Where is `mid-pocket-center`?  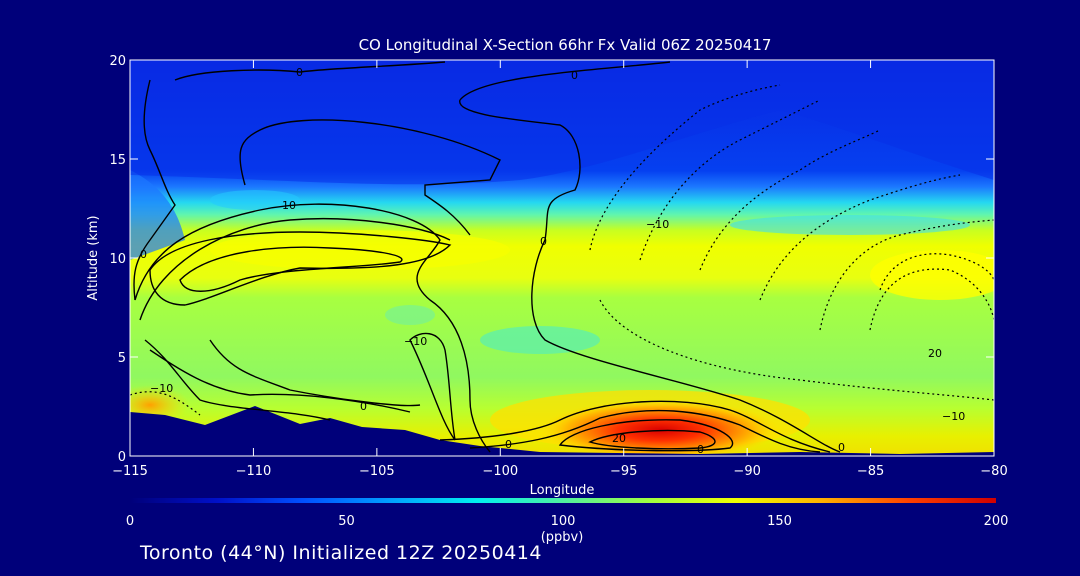 mid-pocket-center is located at coordinates (540, 340).